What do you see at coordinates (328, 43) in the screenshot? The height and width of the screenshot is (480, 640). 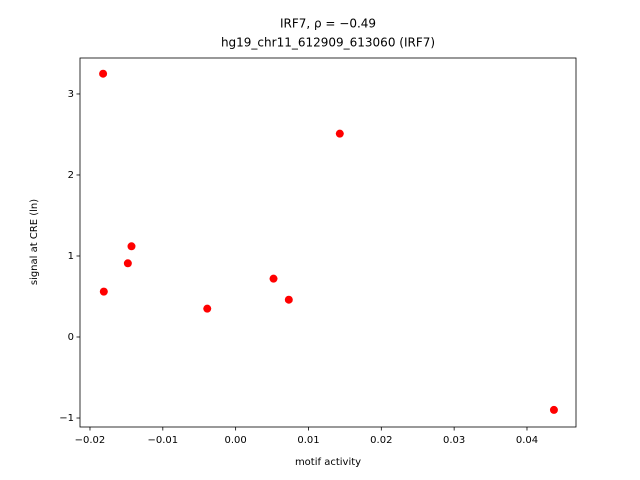 I see `chart-subtitle: hg19_chr11_612909_613060 (IRF7)` at bounding box center [328, 43].